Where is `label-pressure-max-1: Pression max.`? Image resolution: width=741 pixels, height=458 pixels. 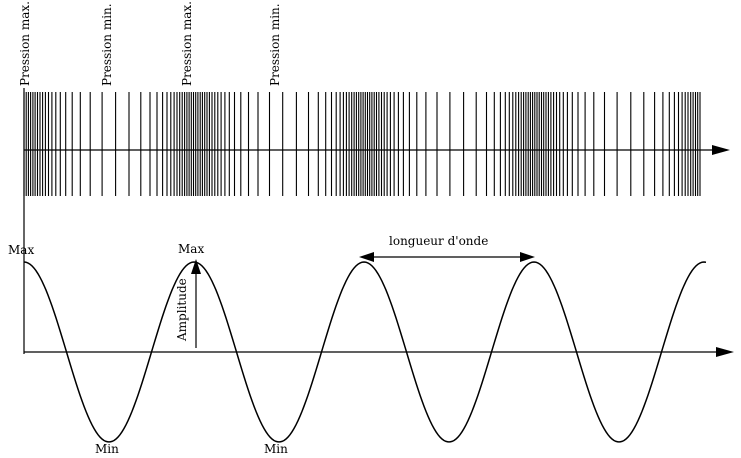 label-pressure-max-1: Pression max. is located at coordinates (25, 43).